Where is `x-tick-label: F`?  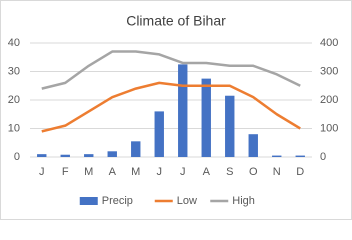
x-tick-label: F is located at coordinates (65, 172).